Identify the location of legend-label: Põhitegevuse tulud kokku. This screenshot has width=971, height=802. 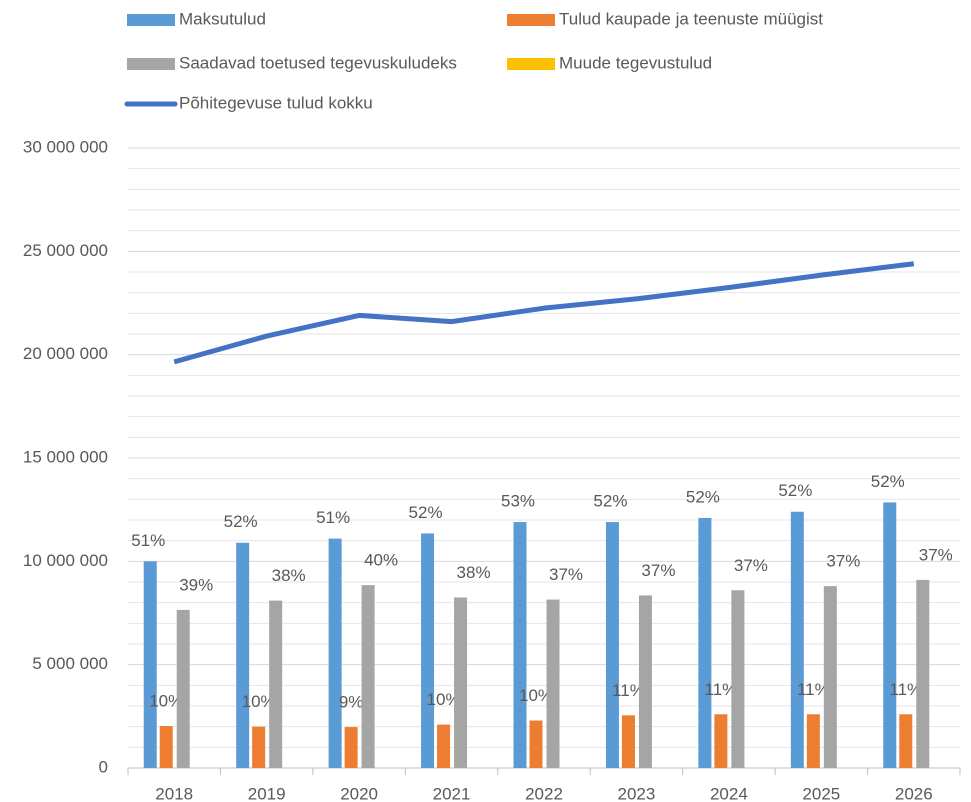
(276, 102).